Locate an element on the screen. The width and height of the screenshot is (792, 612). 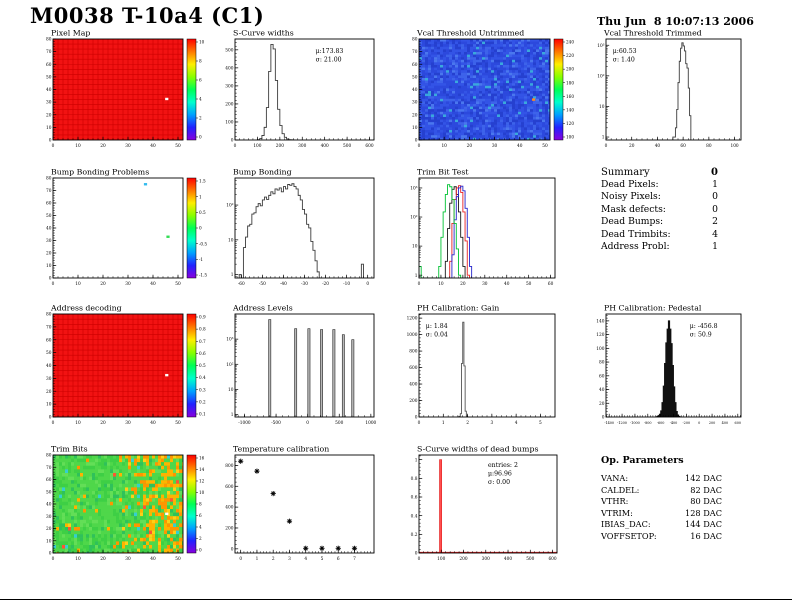
svg-text: 70 is located at coordinates (49, 327).